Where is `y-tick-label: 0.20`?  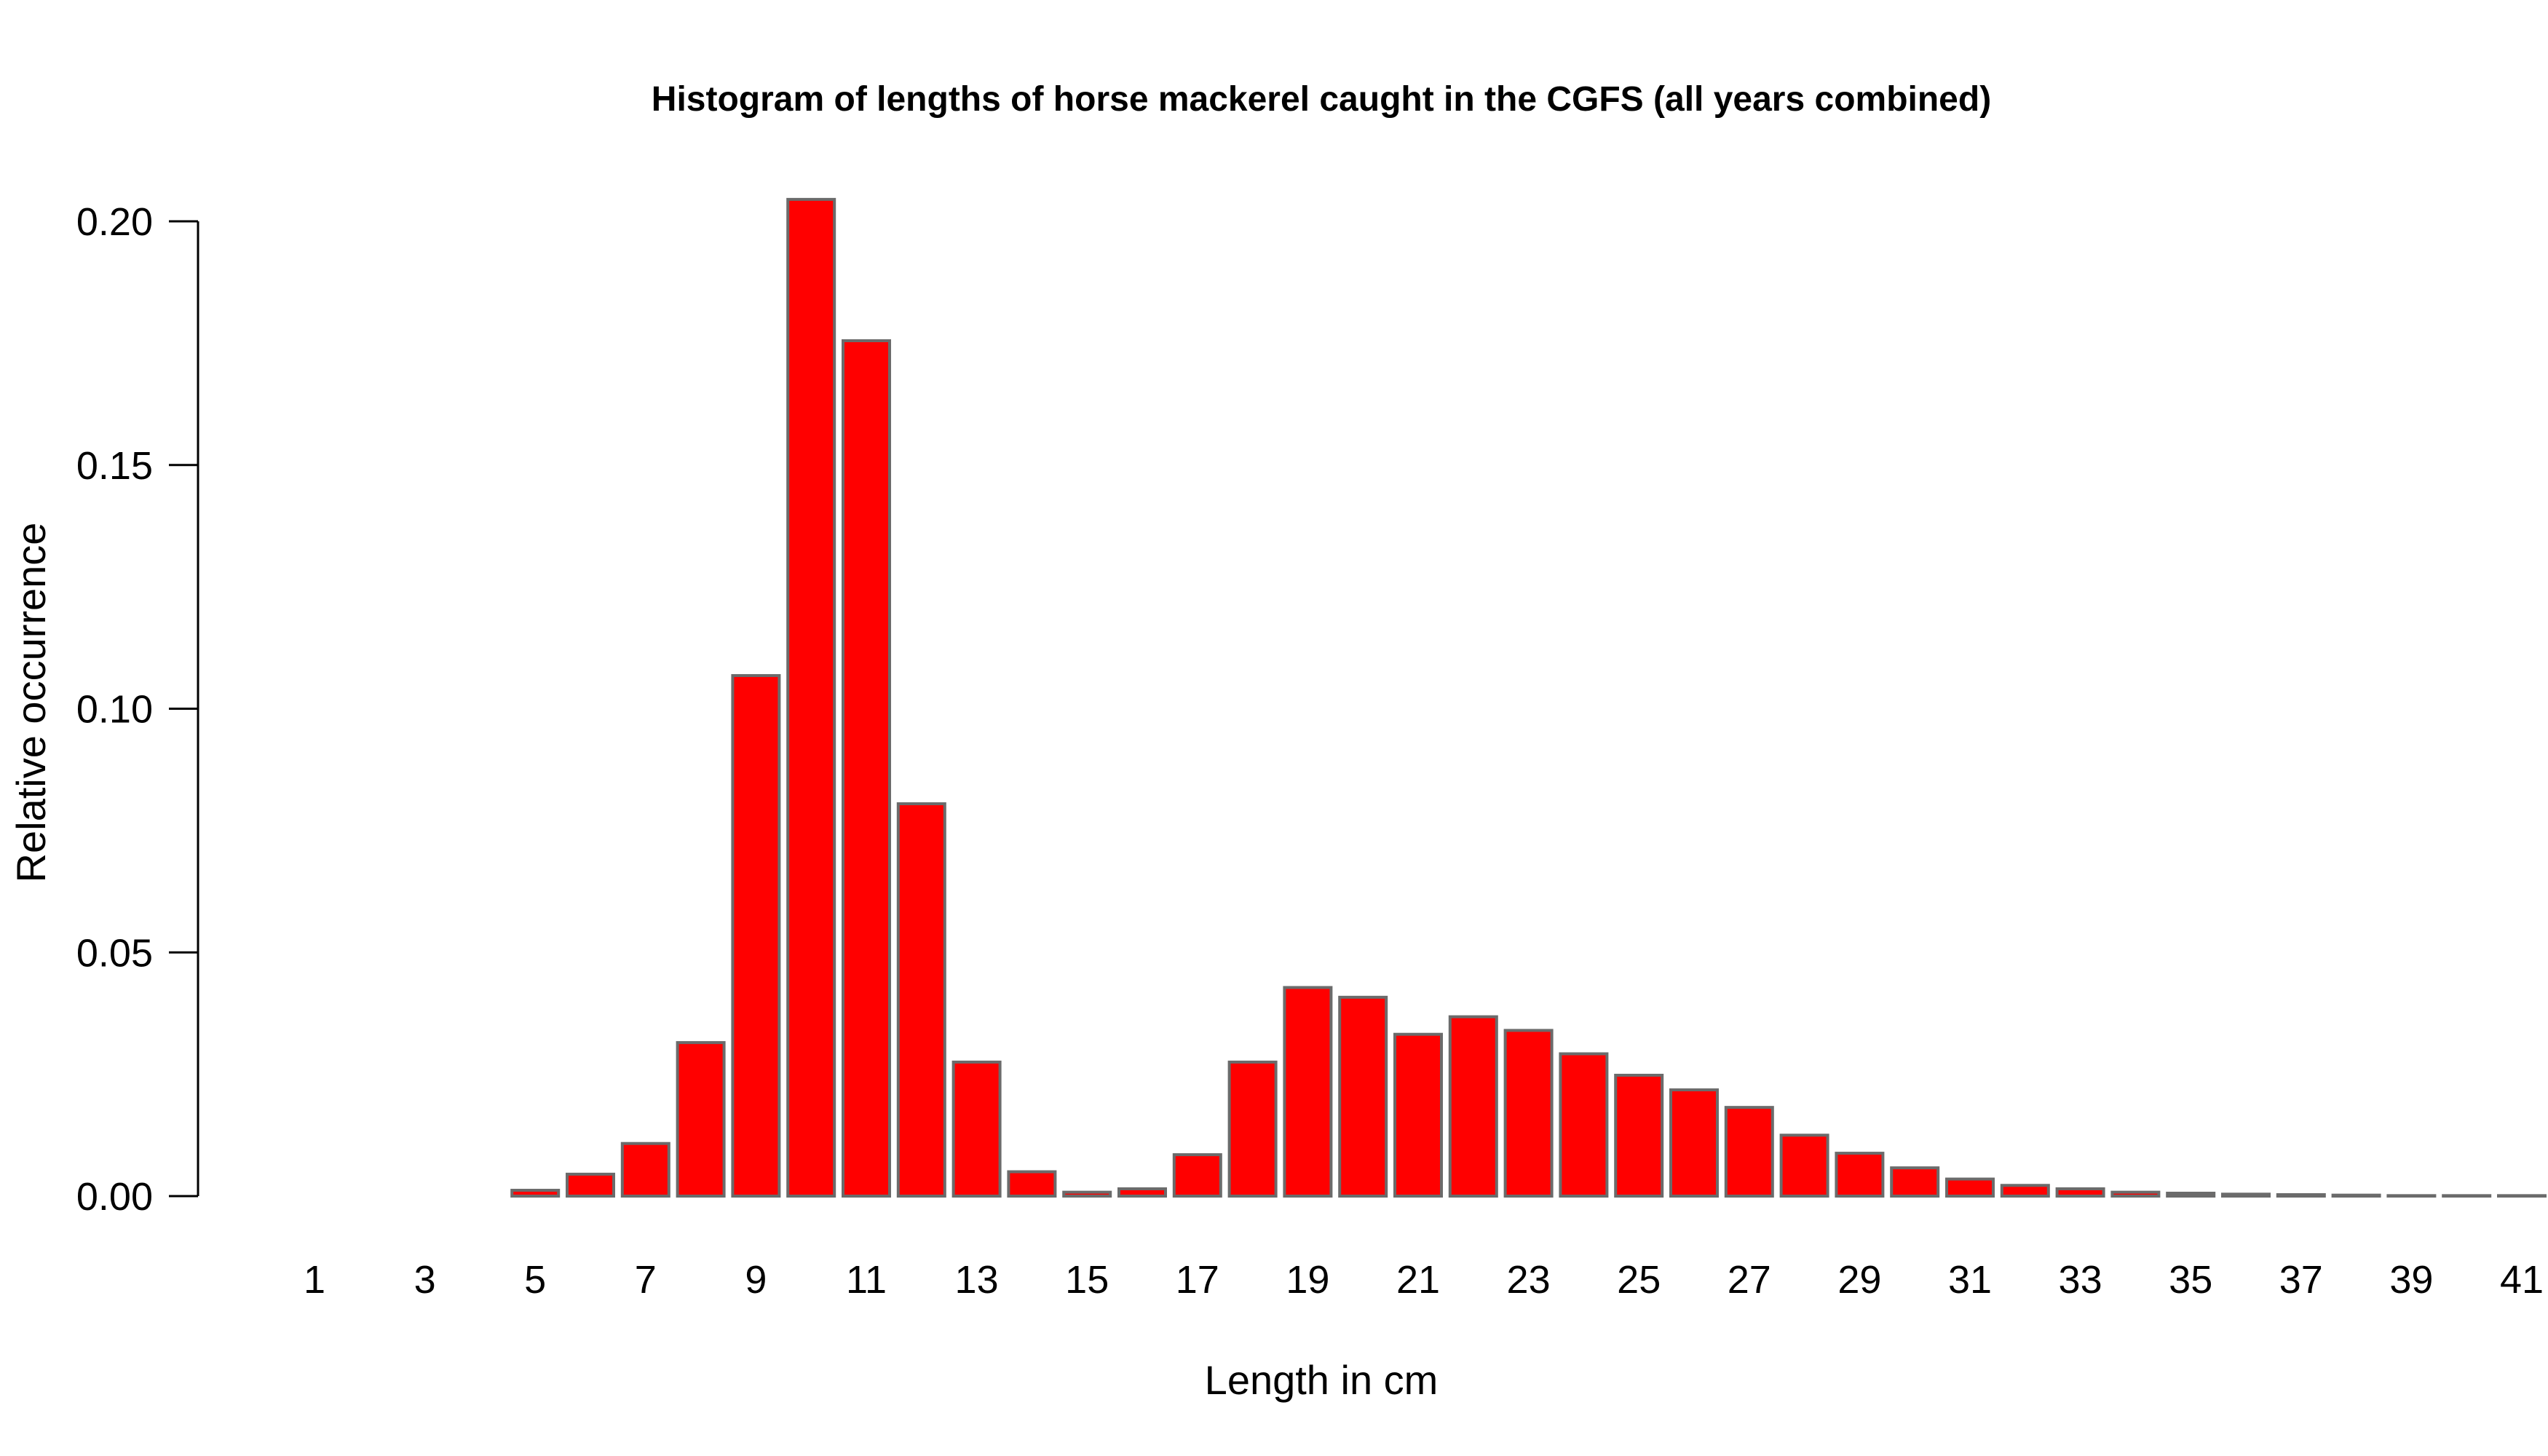
y-tick-label: 0.20 is located at coordinates (114, 222).